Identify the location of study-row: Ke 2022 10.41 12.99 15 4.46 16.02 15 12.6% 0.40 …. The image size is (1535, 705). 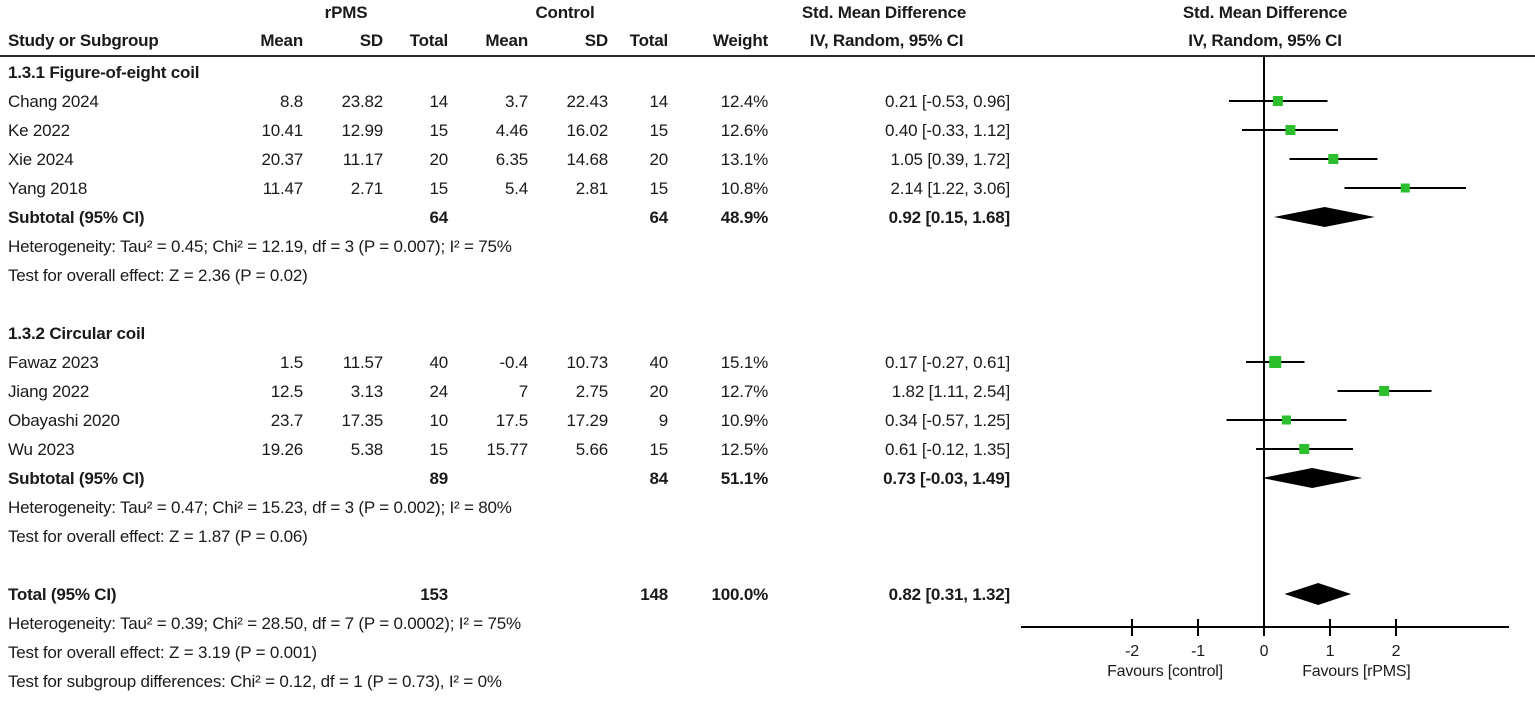
(507, 130).